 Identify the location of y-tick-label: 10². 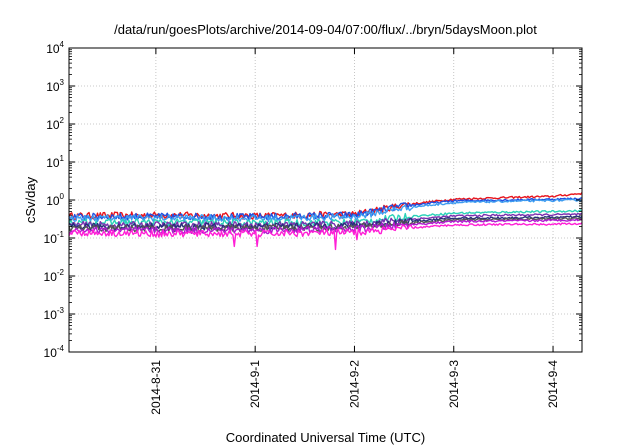
(55, 124).